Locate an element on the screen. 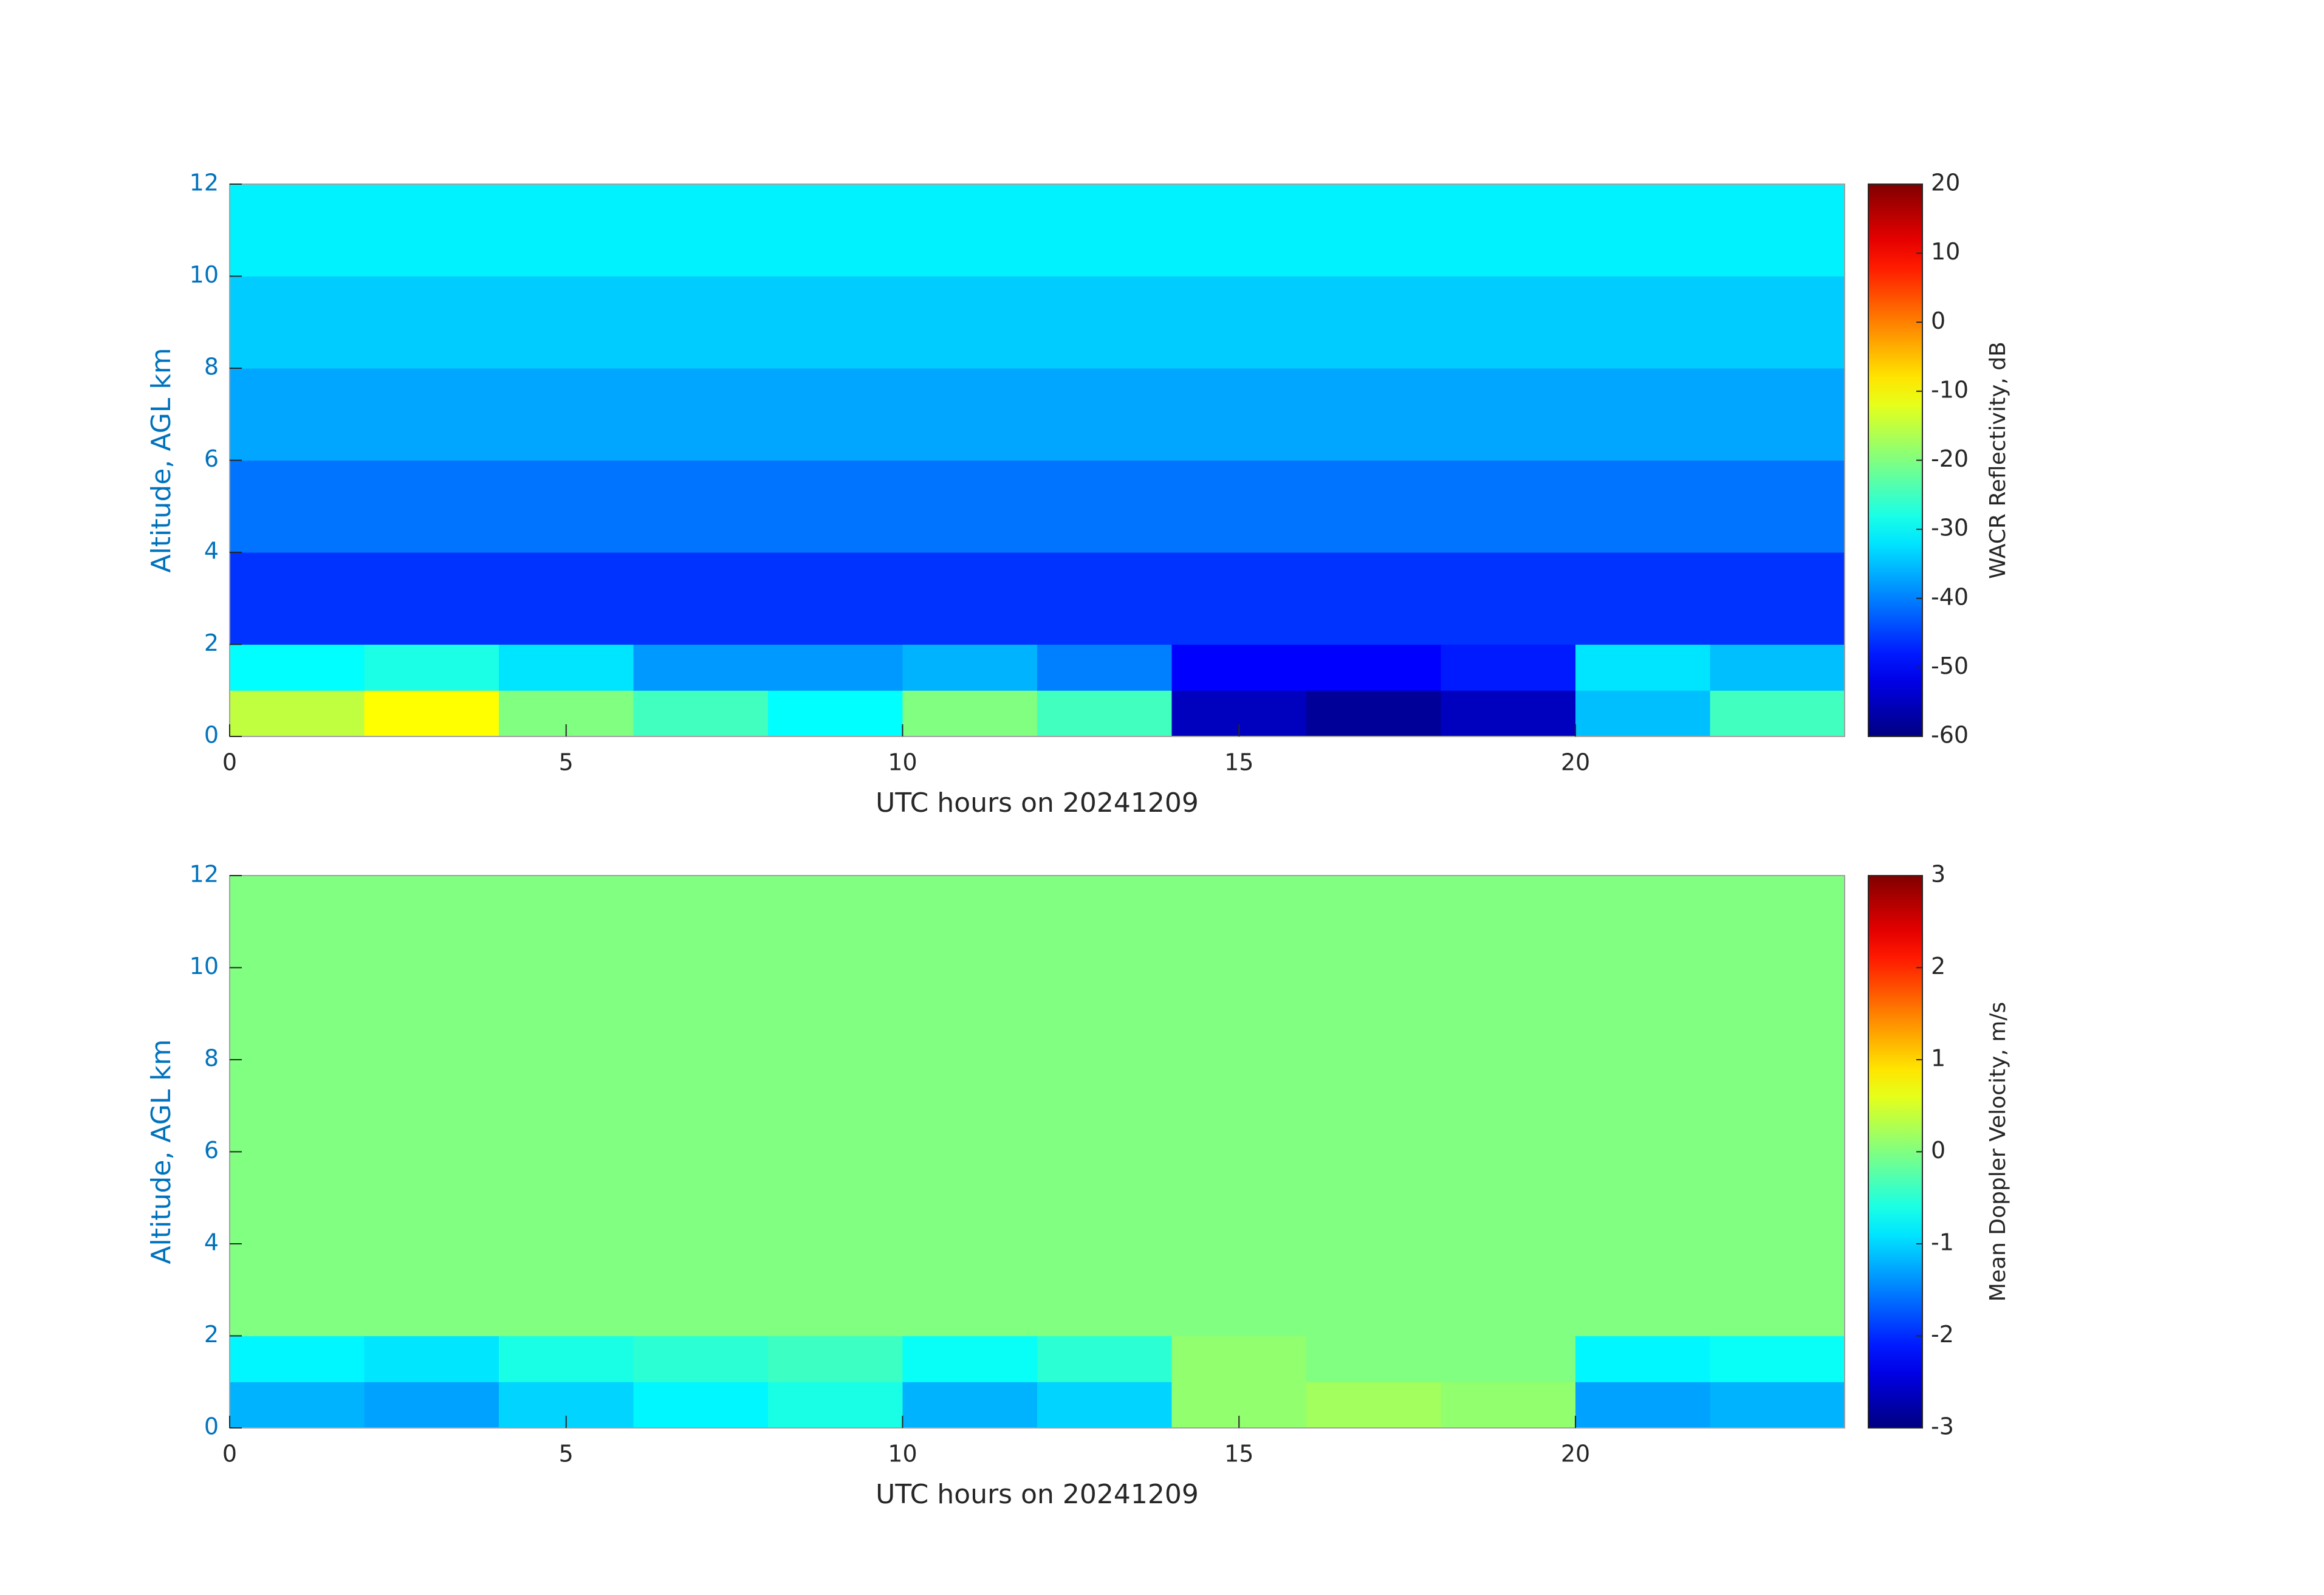 The image size is (2324, 1595). x-tick-label: 20 is located at coordinates (1575, 1454).